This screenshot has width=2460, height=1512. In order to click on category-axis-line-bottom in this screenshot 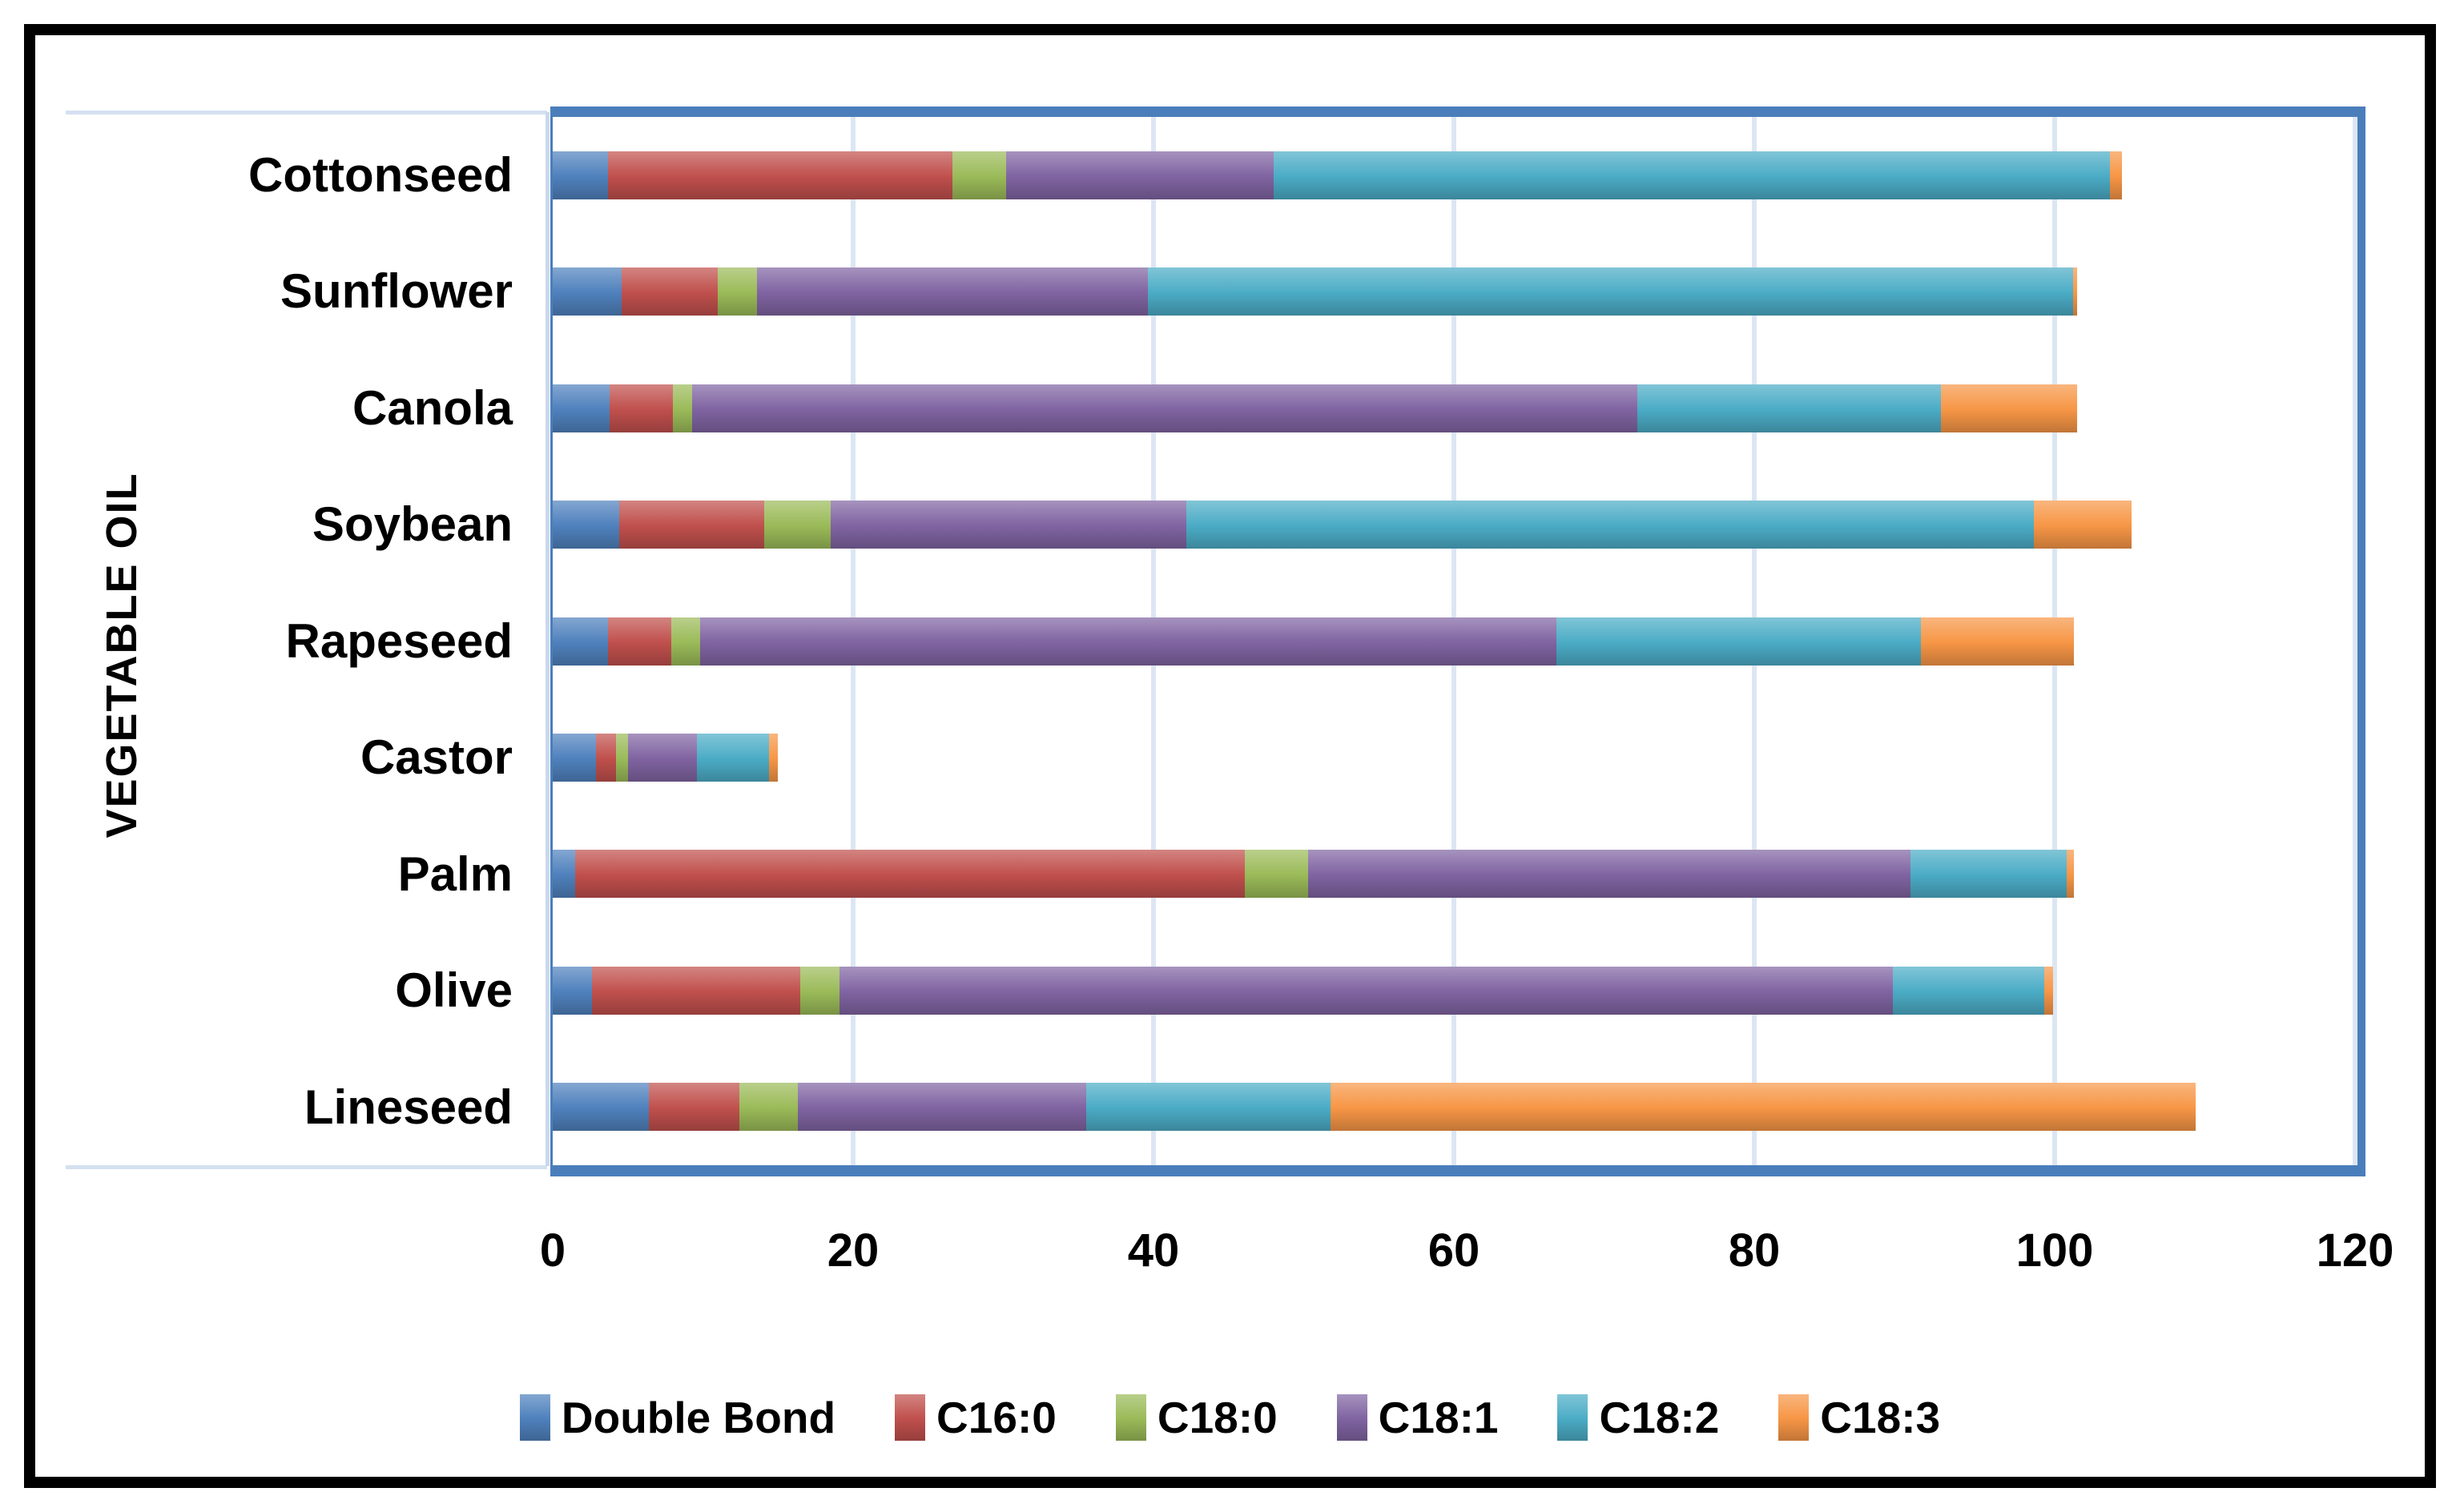, I will do `click(306, 1167)`.